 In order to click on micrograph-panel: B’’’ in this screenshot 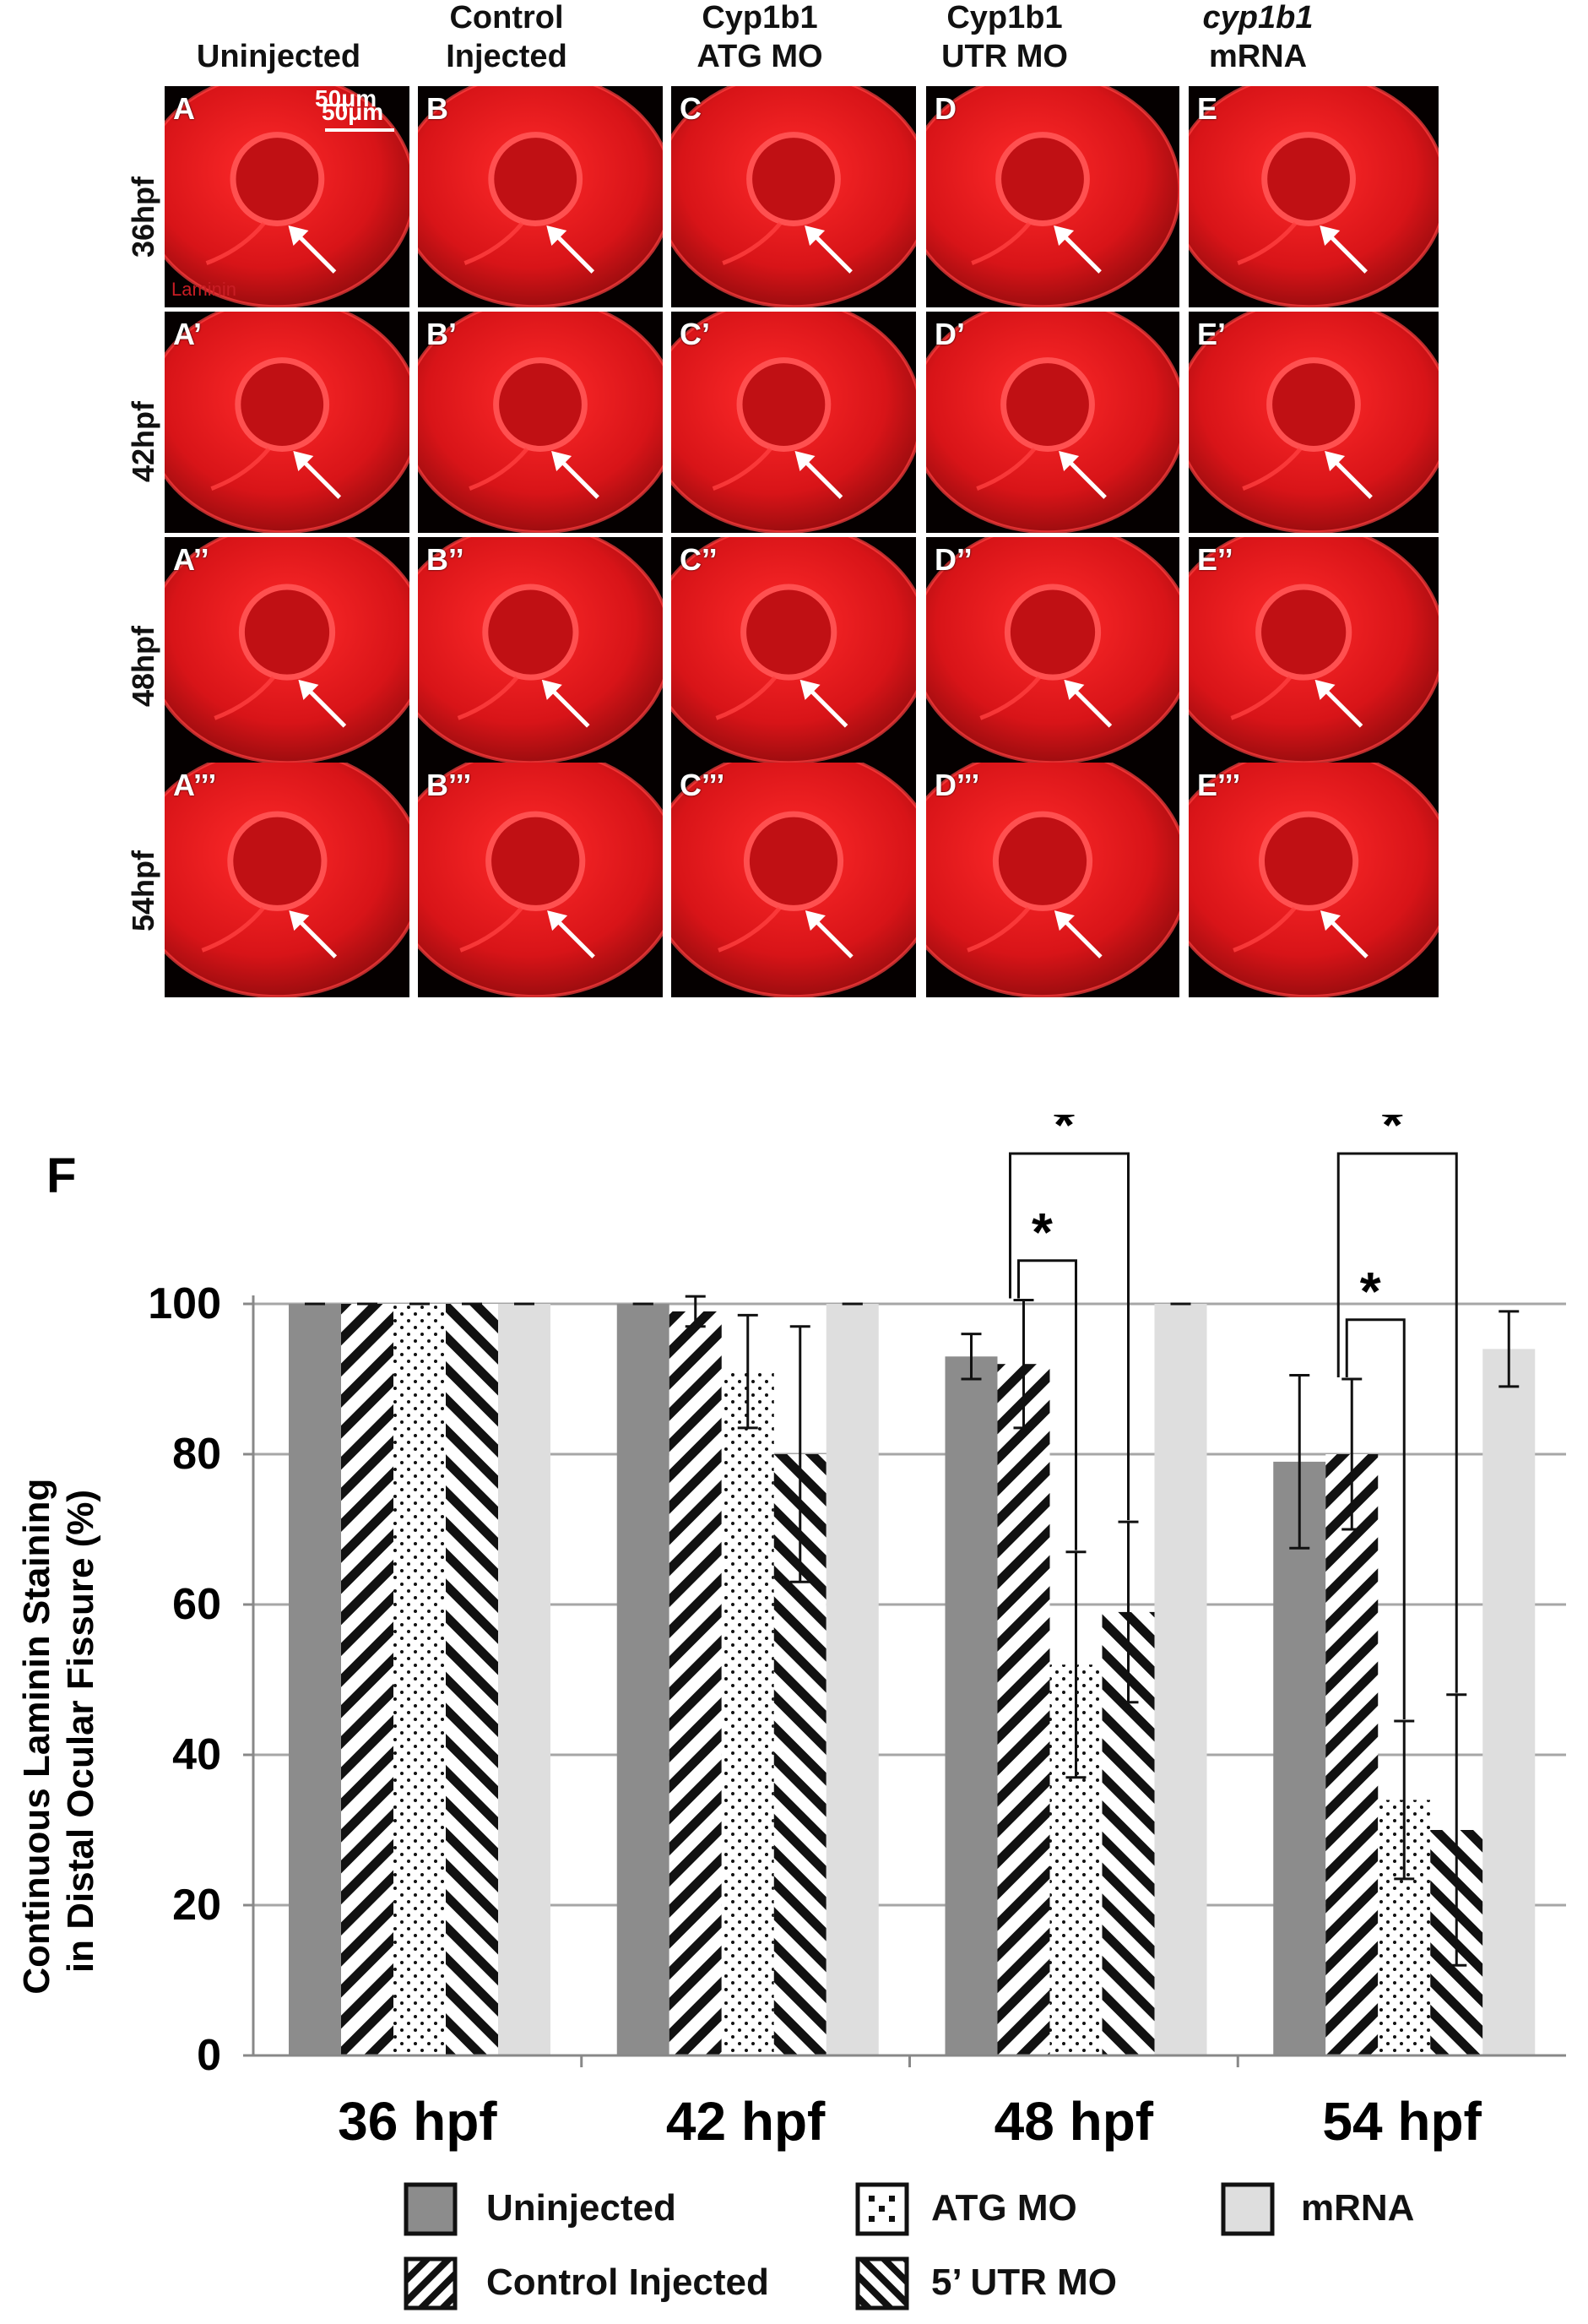, I will do `click(540, 880)`.